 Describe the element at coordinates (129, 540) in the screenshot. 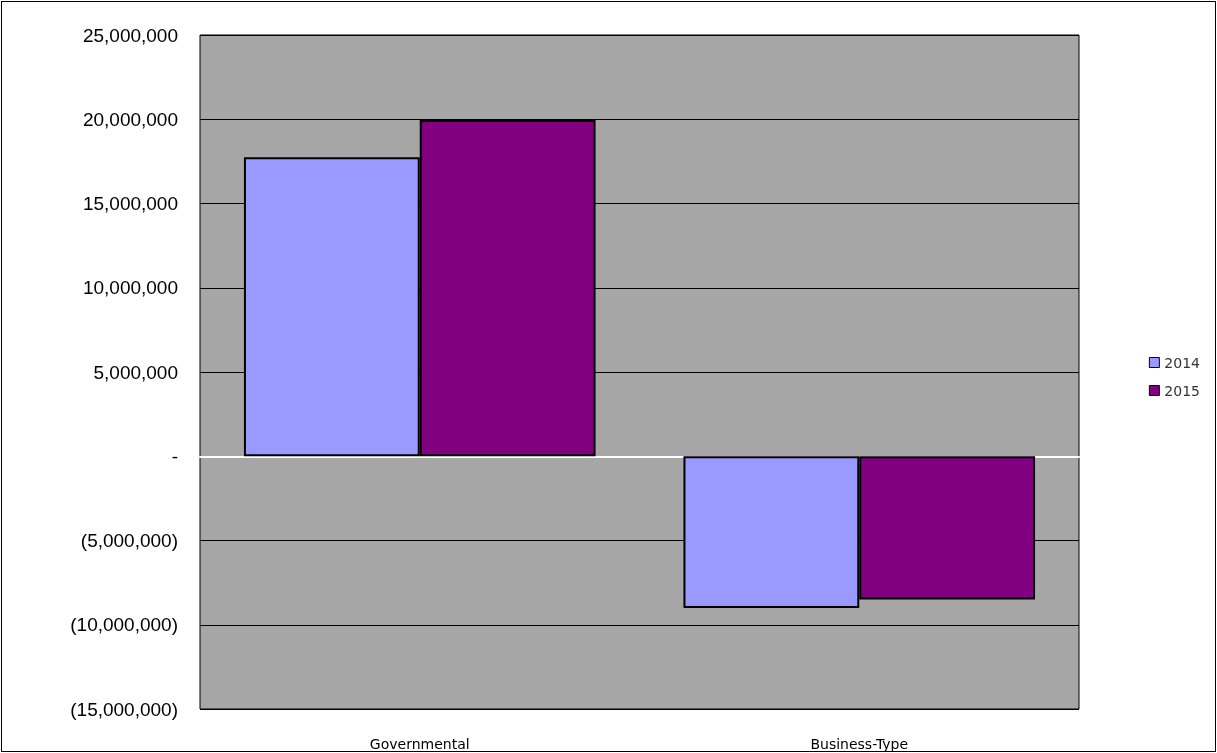

I see `y-tick-label: (5,000,000)` at that location.